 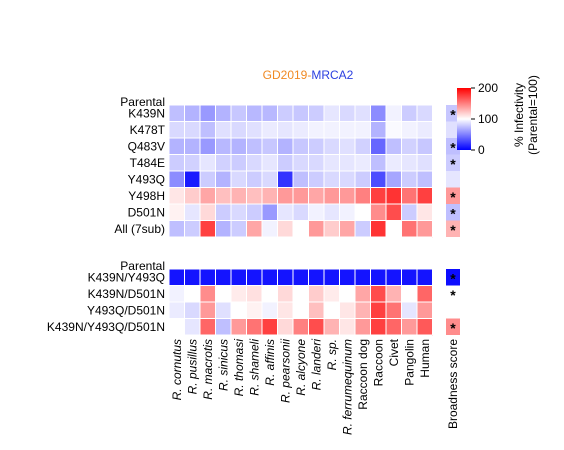 What do you see at coordinates (139, 229) in the screenshot?
I see `row-label: All (7sub)` at bounding box center [139, 229].